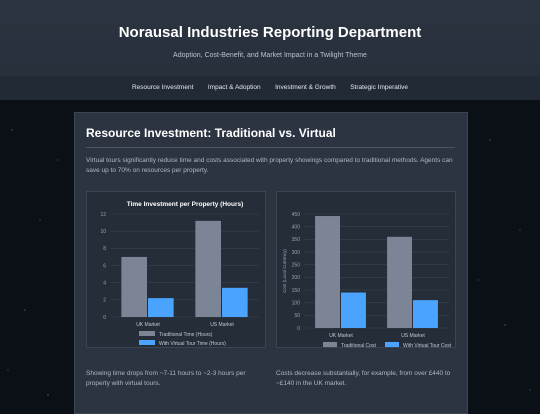 This screenshot has width=540, height=414. Describe the element at coordinates (296, 265) in the screenshot. I see `y-tick-label: 250` at that location.